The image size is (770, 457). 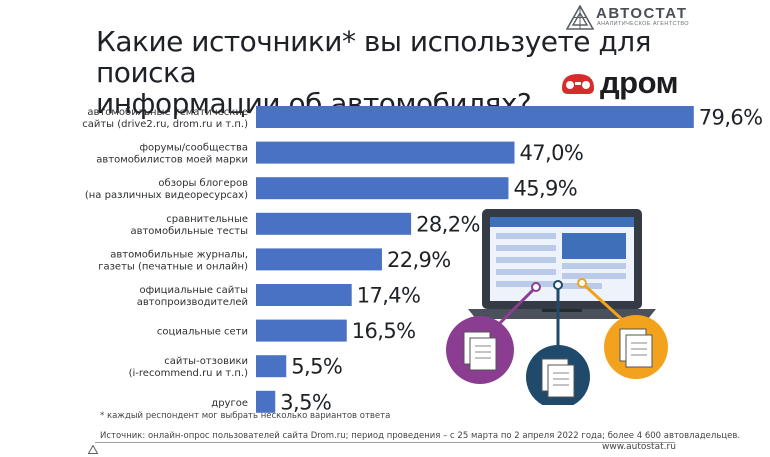 What do you see at coordinates (580, 17) in the screenshot?
I see `autostat-logo-icon` at bounding box center [580, 17].